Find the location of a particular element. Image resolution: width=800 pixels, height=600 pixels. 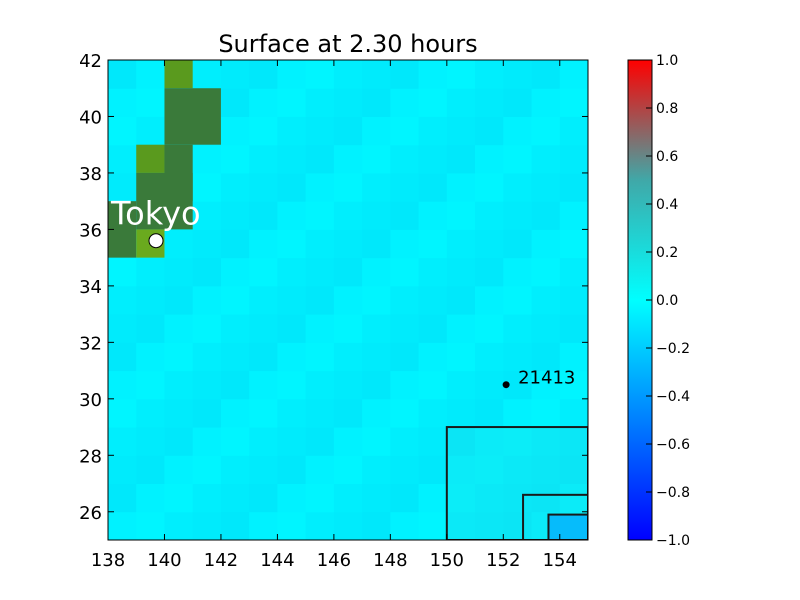

x-tick-label: 146 is located at coordinates (334, 560).